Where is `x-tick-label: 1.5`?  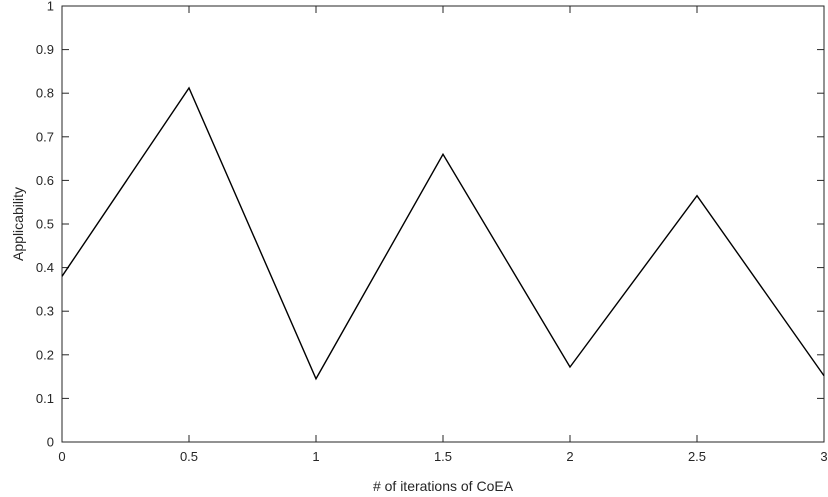
x-tick-label: 1.5 is located at coordinates (443, 456).